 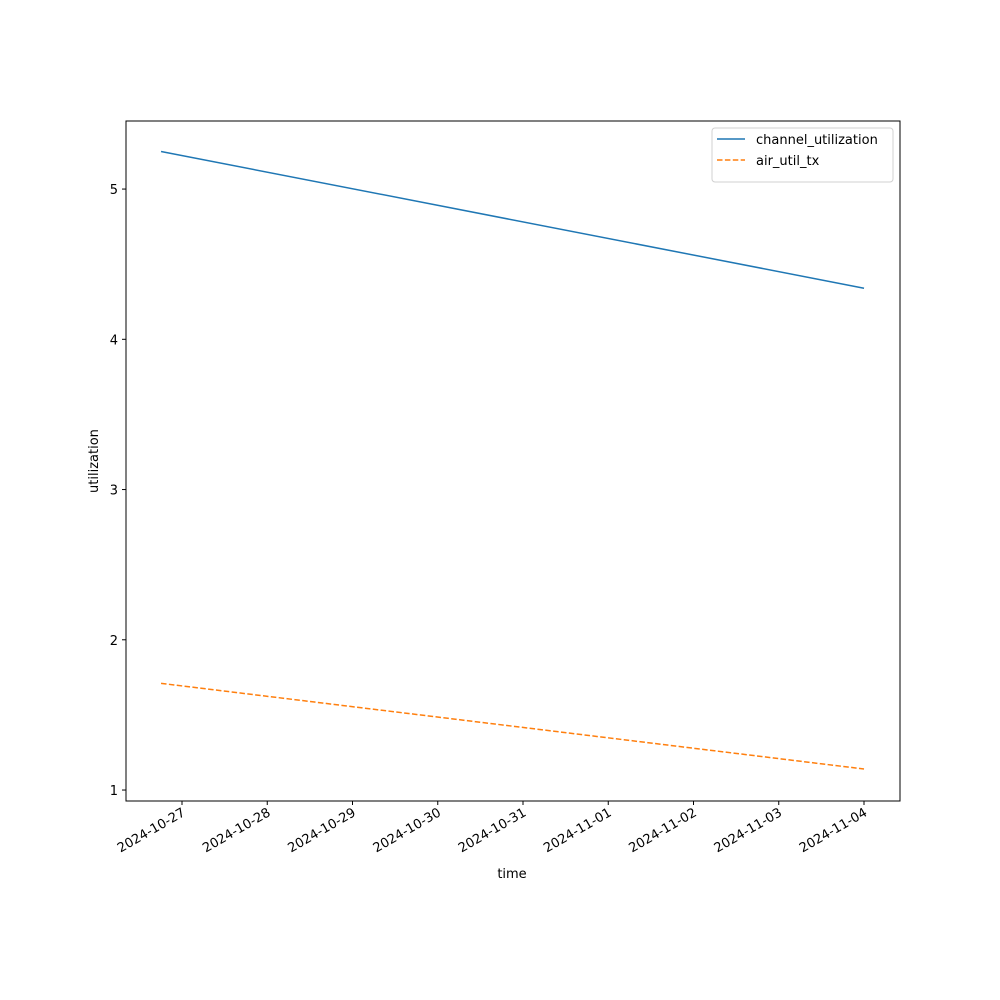 What do you see at coordinates (114, 791) in the screenshot?
I see `y-tick-label: 1` at bounding box center [114, 791].